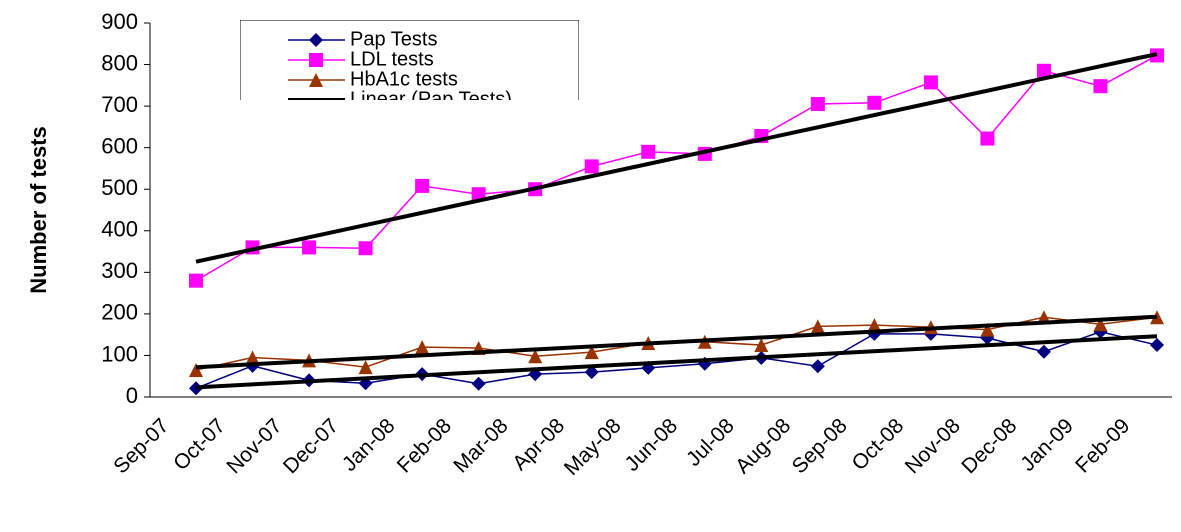 This screenshot has width=1181, height=532. I want to click on x-tick-label: Dec-07, so click(311, 446).